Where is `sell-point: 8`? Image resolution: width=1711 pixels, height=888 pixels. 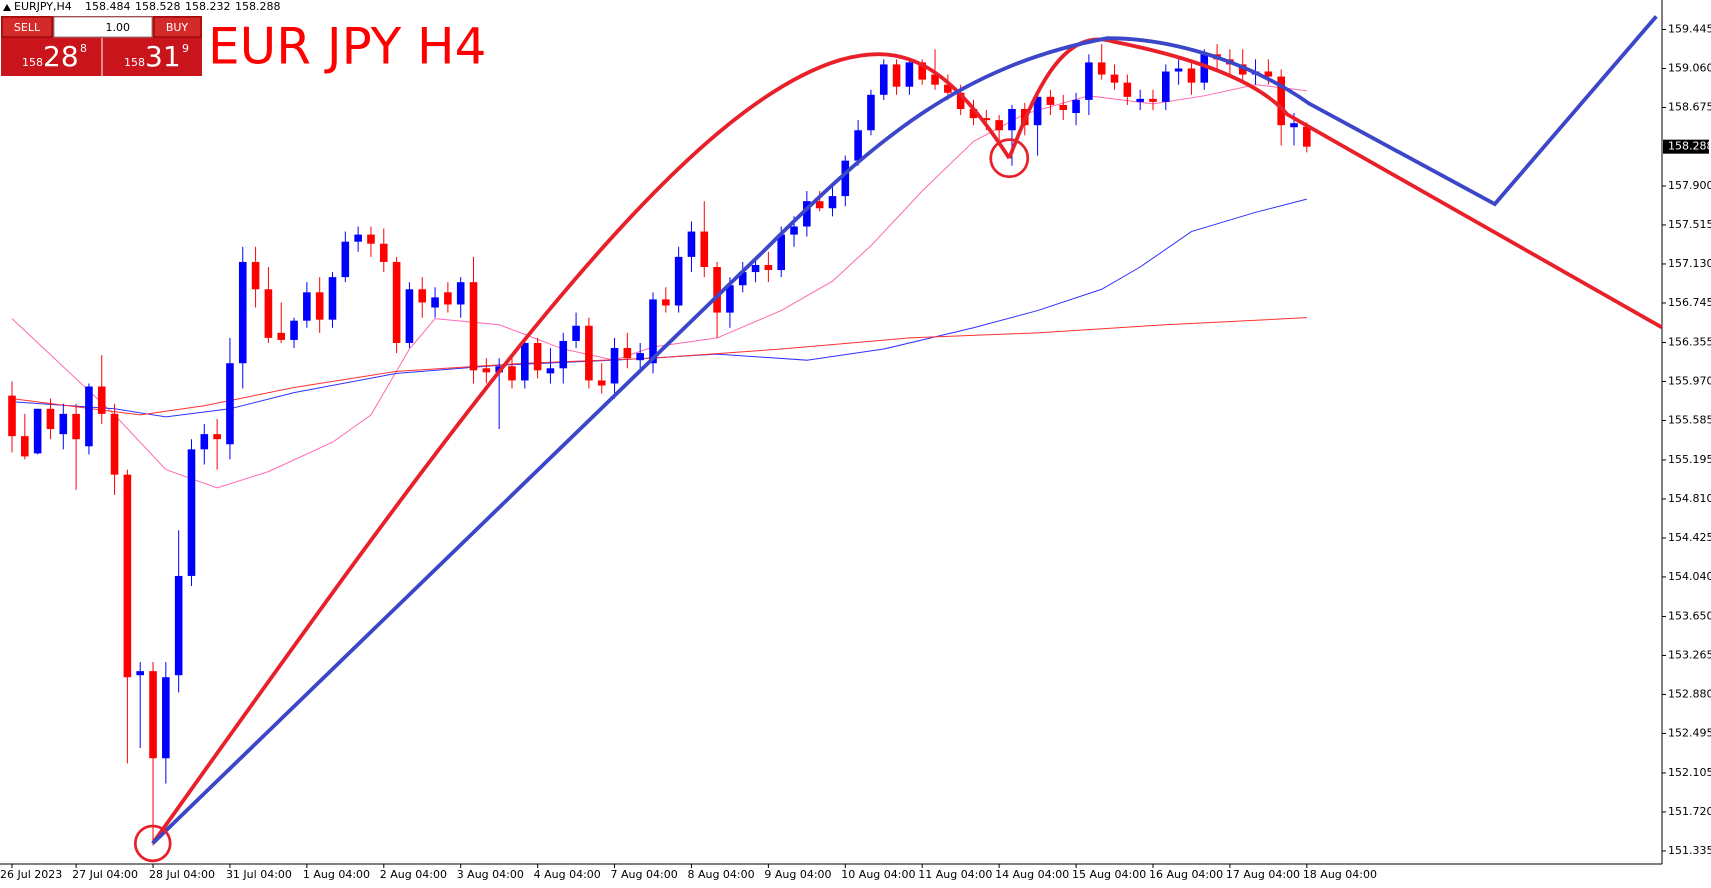
sell-point: 8 is located at coordinates (83, 48).